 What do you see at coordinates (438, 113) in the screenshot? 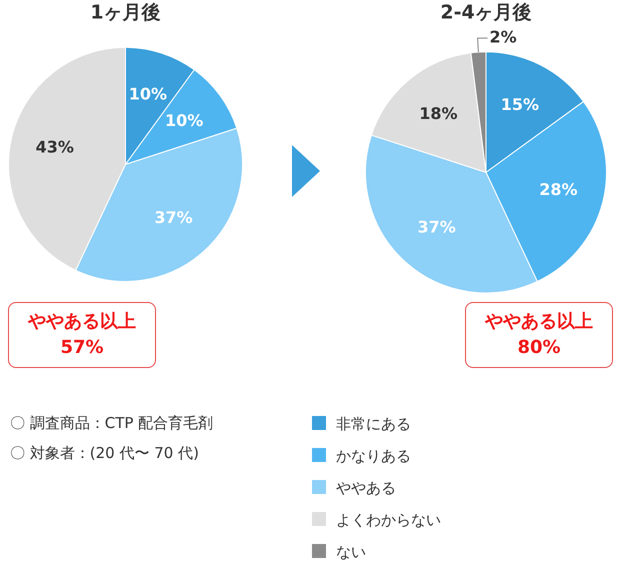
I see `data-label: 18%` at bounding box center [438, 113].